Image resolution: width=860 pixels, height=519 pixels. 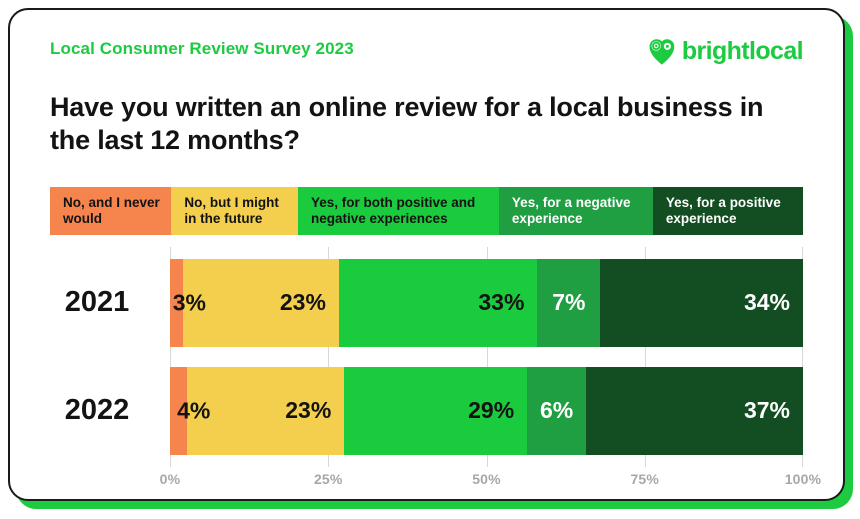 I want to click on segment-value-label: 3%, so click(x=189, y=302).